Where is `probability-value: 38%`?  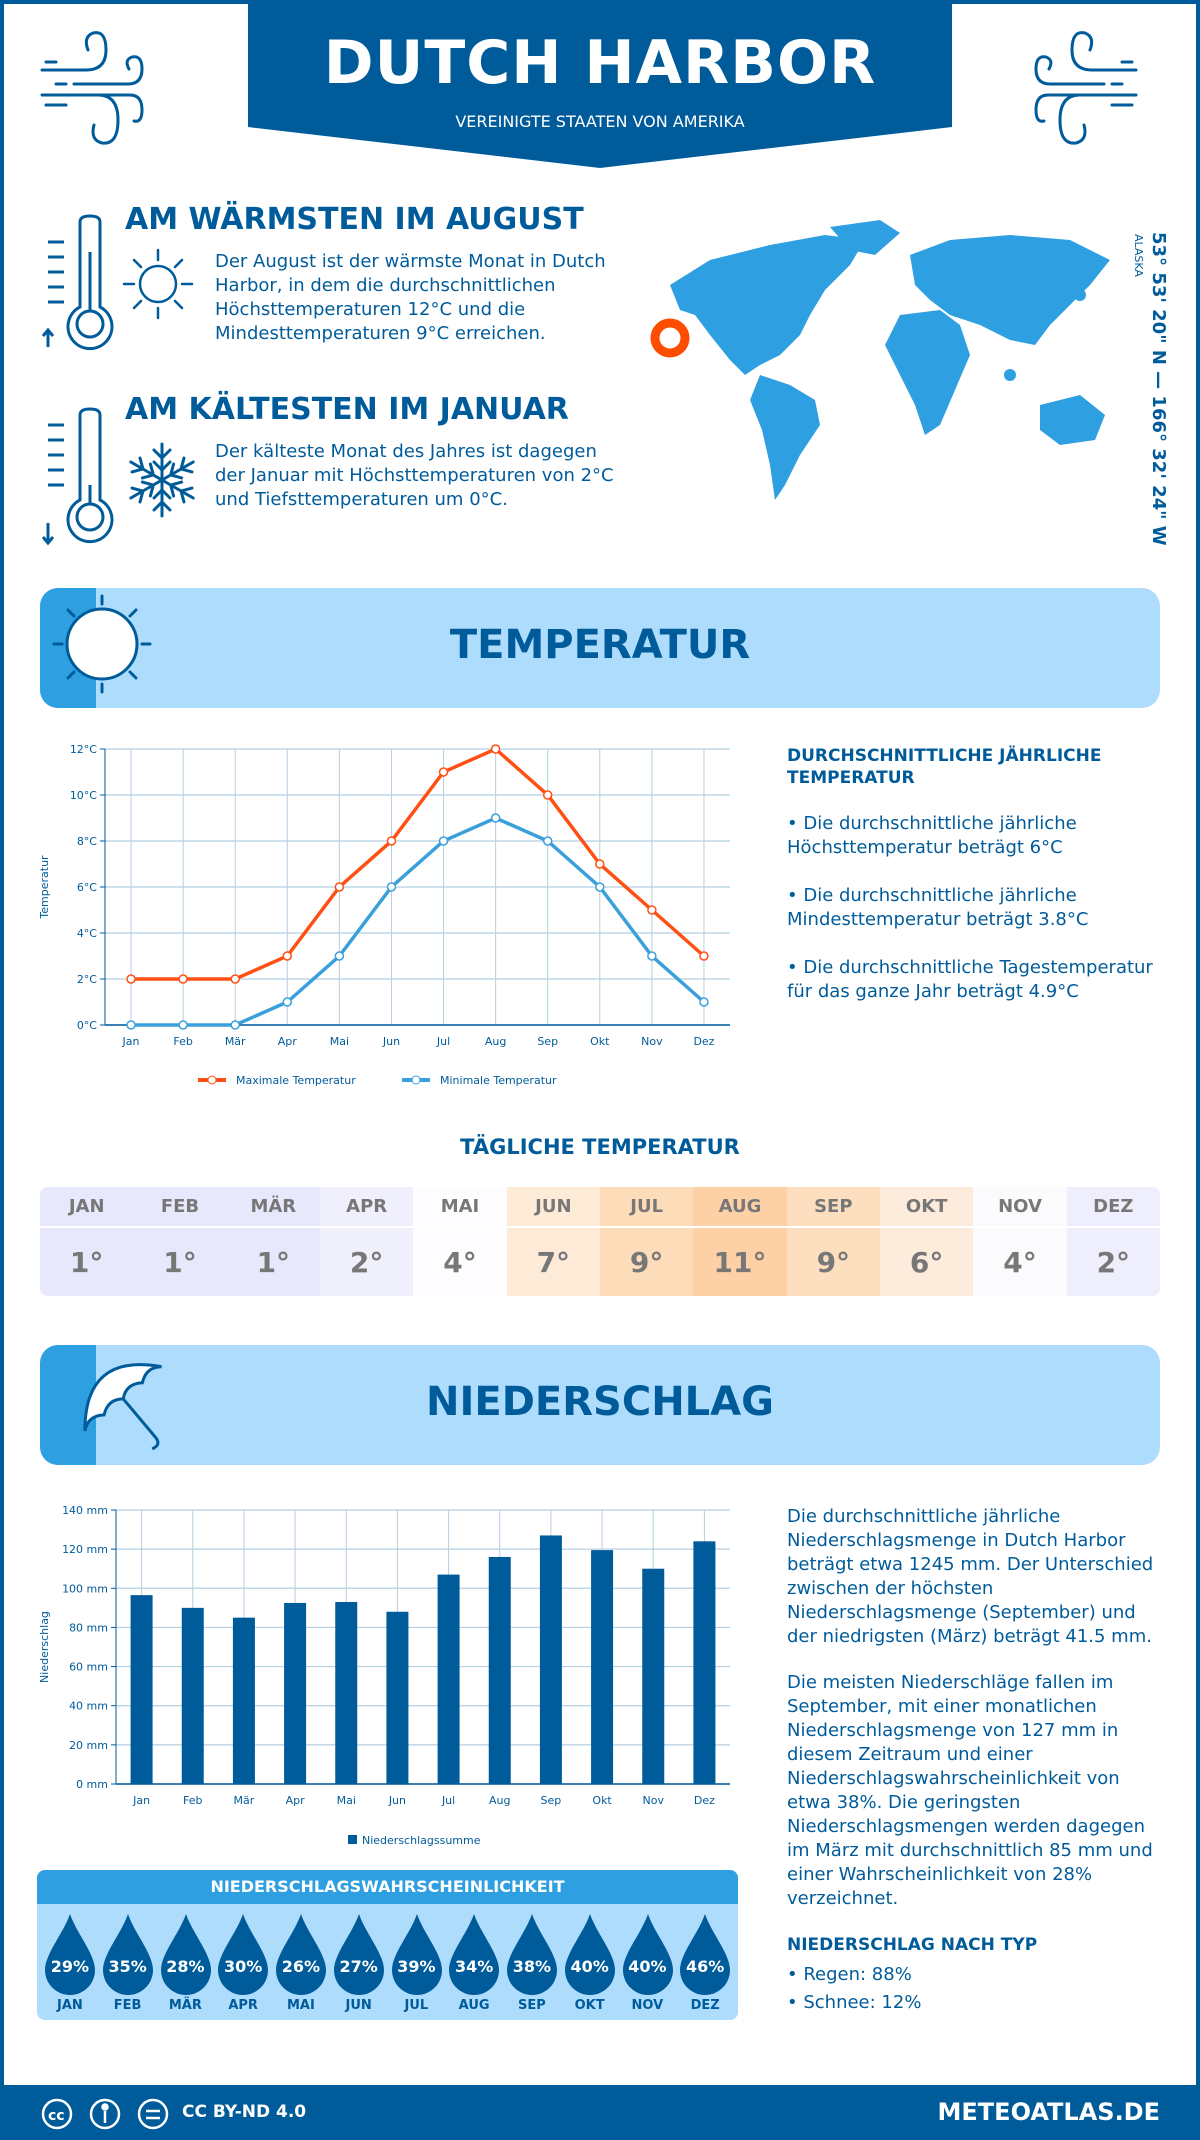
probability-value: 38% is located at coordinates (532, 1966).